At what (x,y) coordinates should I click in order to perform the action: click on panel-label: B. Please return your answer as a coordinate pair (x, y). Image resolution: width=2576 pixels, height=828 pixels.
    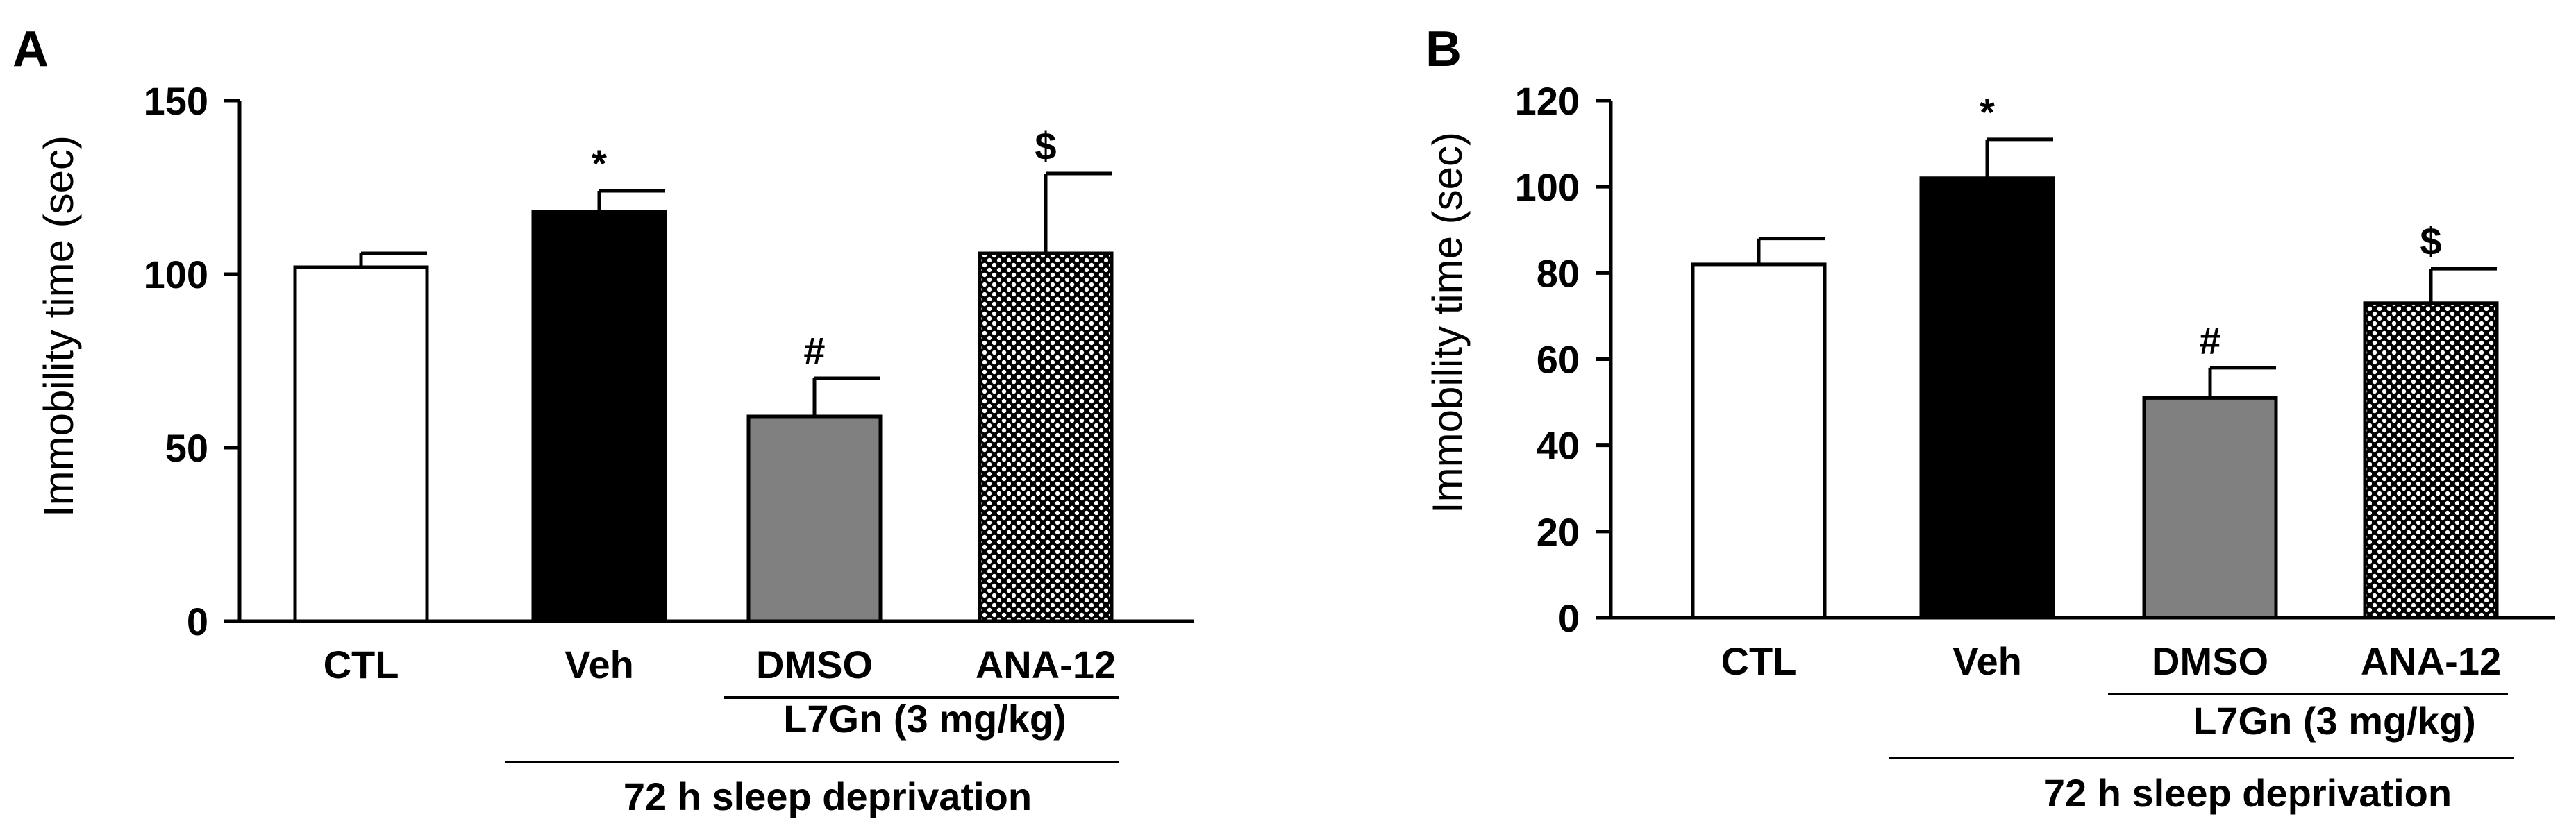
    Looking at the image, I should click on (1443, 49).